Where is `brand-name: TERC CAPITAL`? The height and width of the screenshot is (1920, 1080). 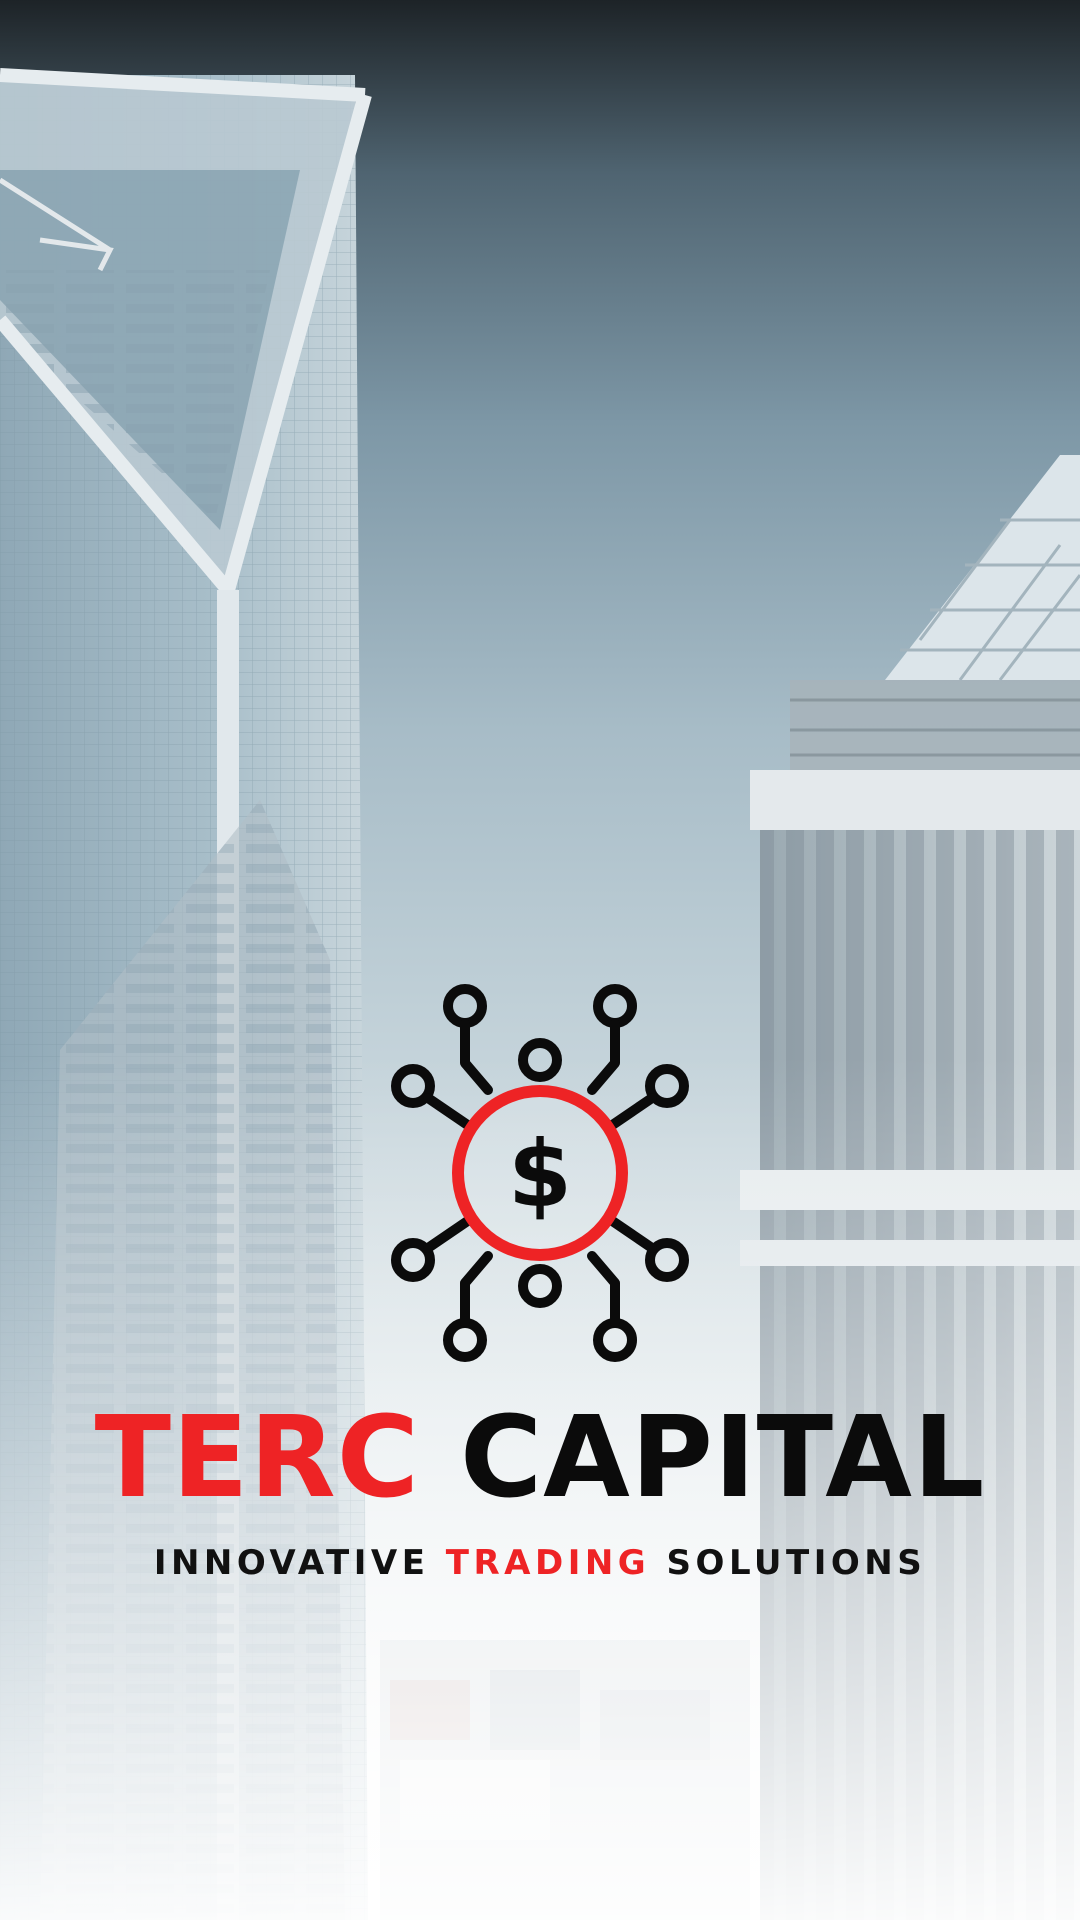
brand-name: TERC CAPITAL is located at coordinates (540, 1458).